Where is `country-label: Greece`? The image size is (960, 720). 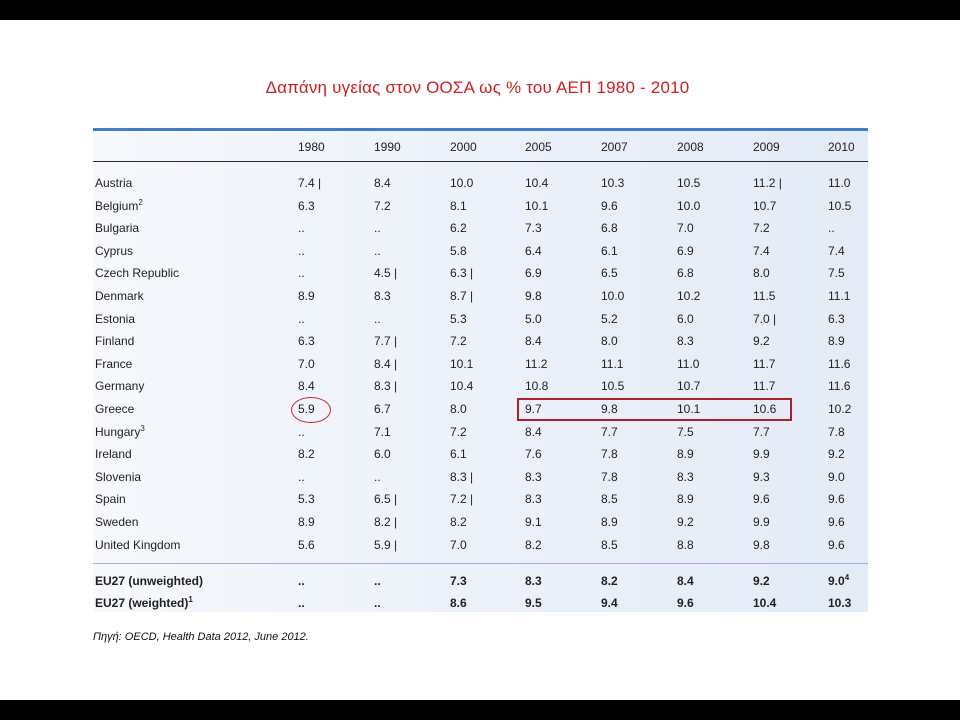 country-label: Greece is located at coordinates (114, 409).